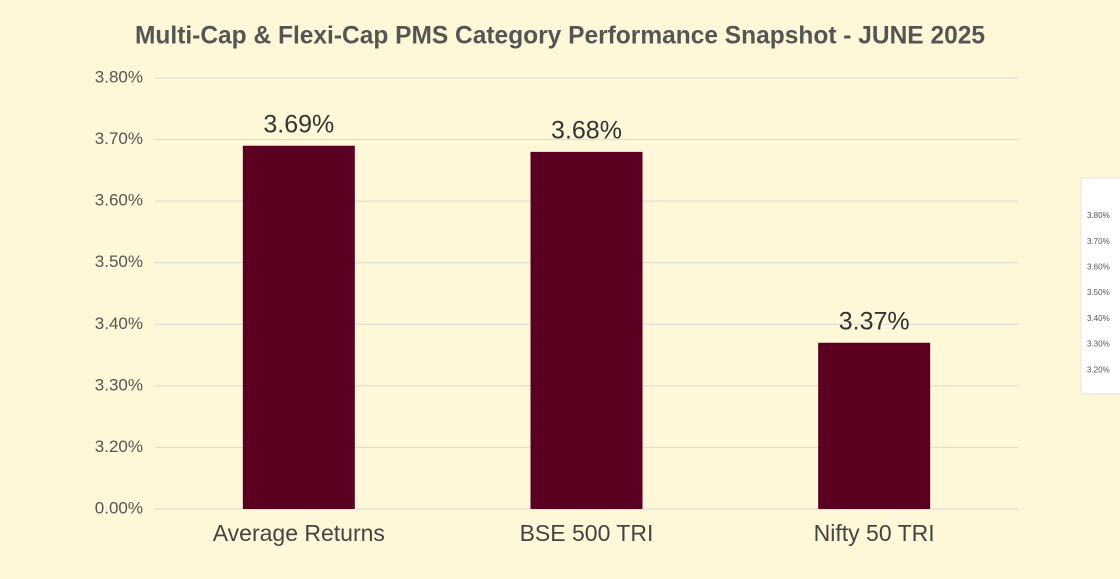  What do you see at coordinates (119, 446) in the screenshot?
I see `y-tick-label: 3.20%` at bounding box center [119, 446].